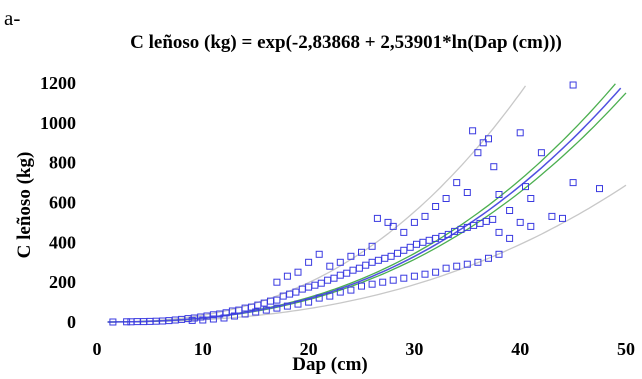  I want to click on y-tick-label: 1000, so click(58, 123).